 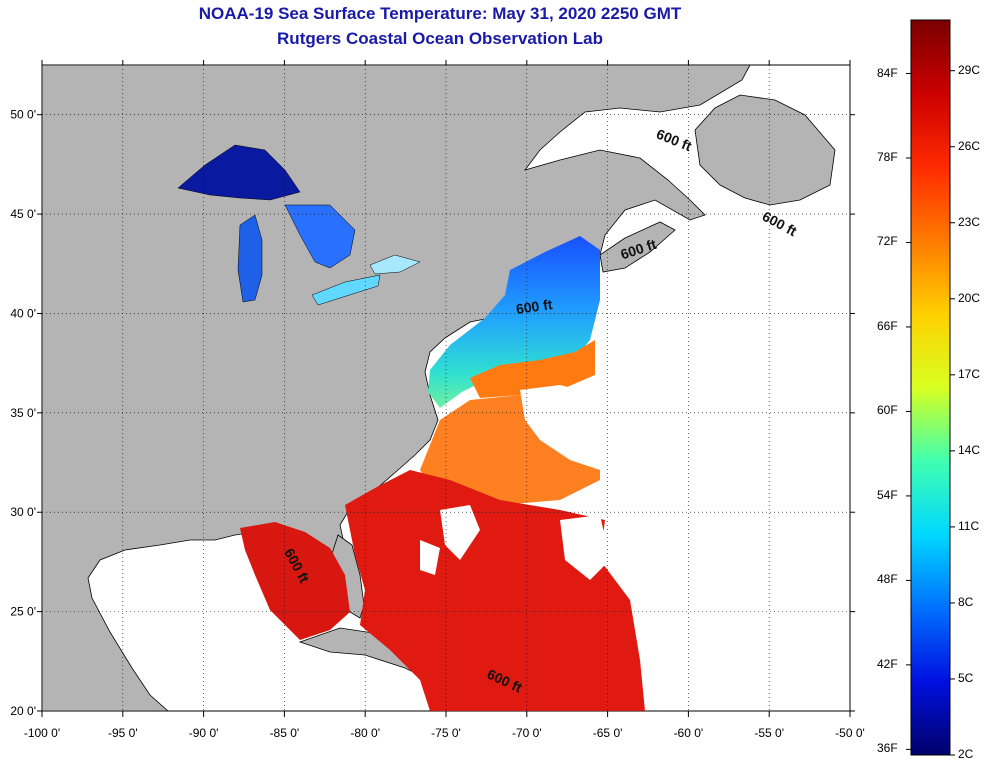 What do you see at coordinates (969, 525) in the screenshot?
I see `colorbar-label-c: 11C` at bounding box center [969, 525].